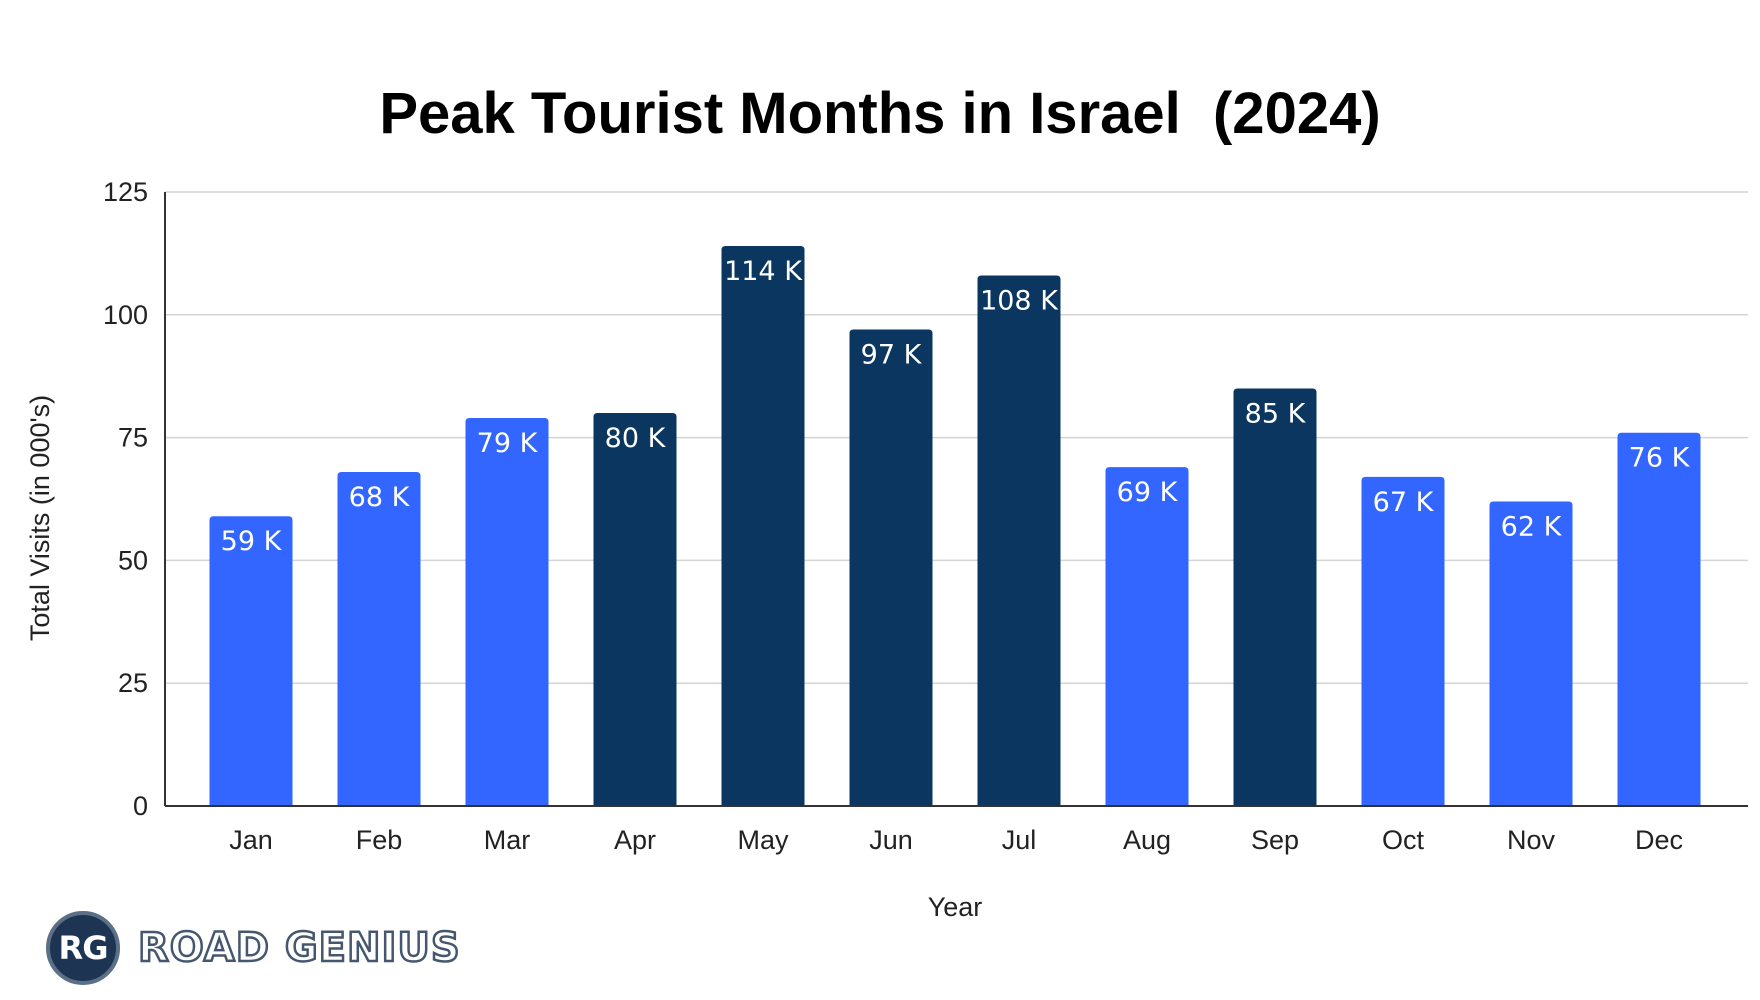 This screenshot has height=1000, width=1760. I want to click on data-label: 76 K, so click(1660, 458).